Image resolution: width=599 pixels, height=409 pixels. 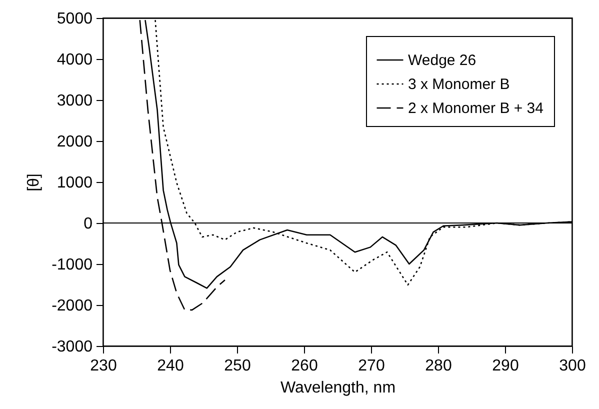 I want to click on x-tick-label: 300, so click(x=572, y=366).